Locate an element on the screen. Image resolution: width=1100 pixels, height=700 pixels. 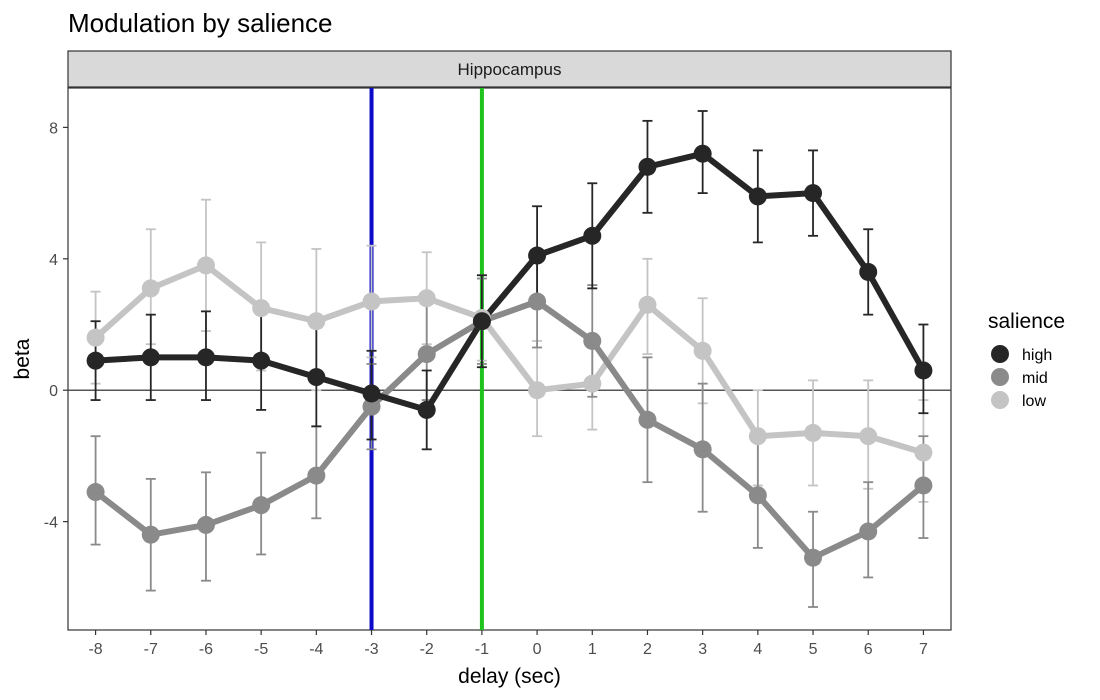
x-tick-label: 7 is located at coordinates (923, 649).